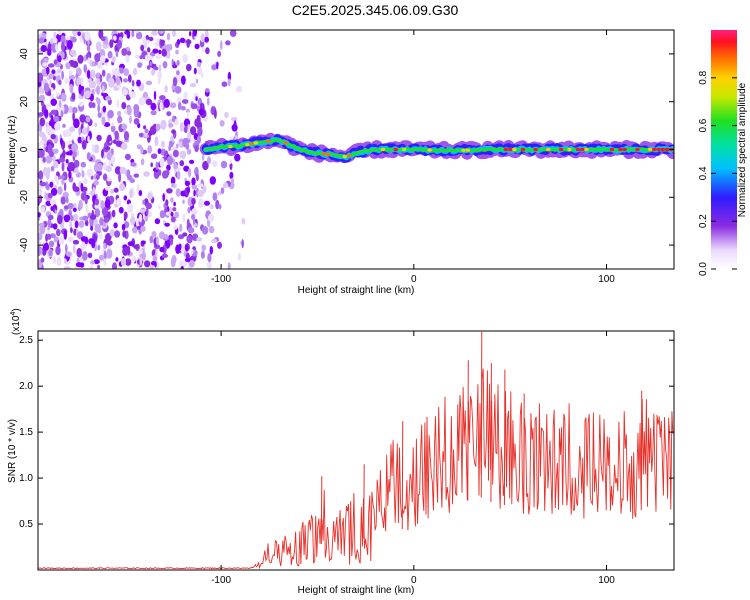 This screenshot has width=750, height=600. I want to click on snr-y-tick-label: 0.5, so click(26, 524).